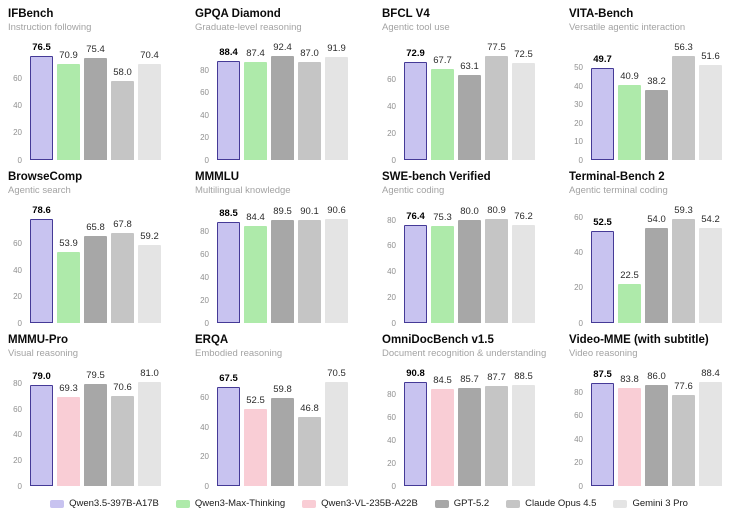  What do you see at coordinates (243, 190) in the screenshot?
I see `chart-subtitle: Multilingual knowledge` at bounding box center [243, 190].